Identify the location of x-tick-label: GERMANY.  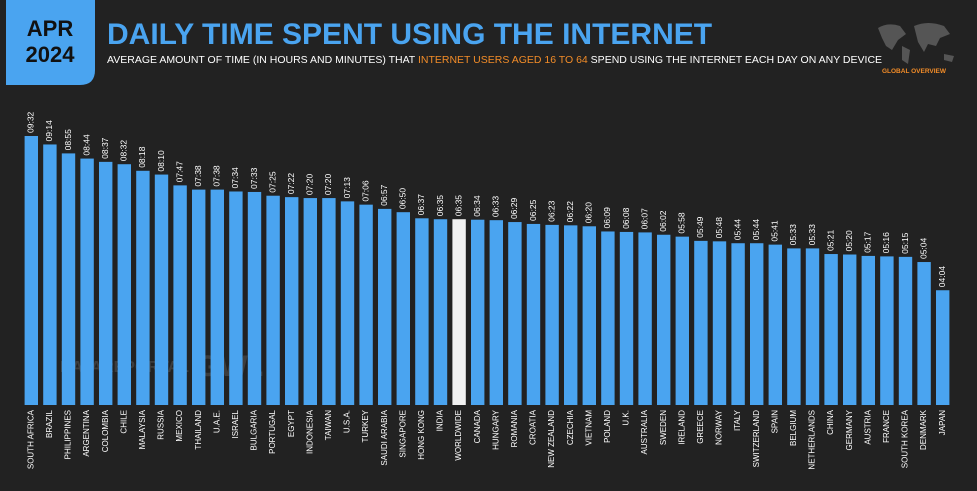
(849, 429).